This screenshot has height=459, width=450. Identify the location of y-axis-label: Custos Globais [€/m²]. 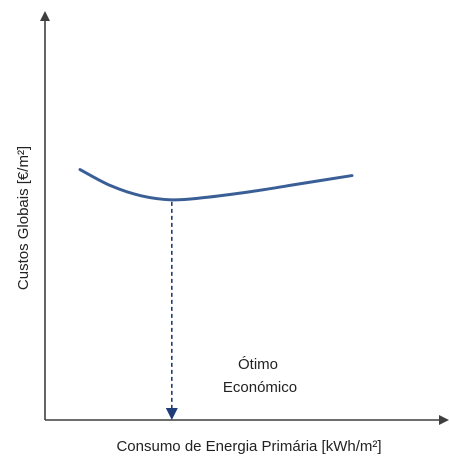
(23, 218).